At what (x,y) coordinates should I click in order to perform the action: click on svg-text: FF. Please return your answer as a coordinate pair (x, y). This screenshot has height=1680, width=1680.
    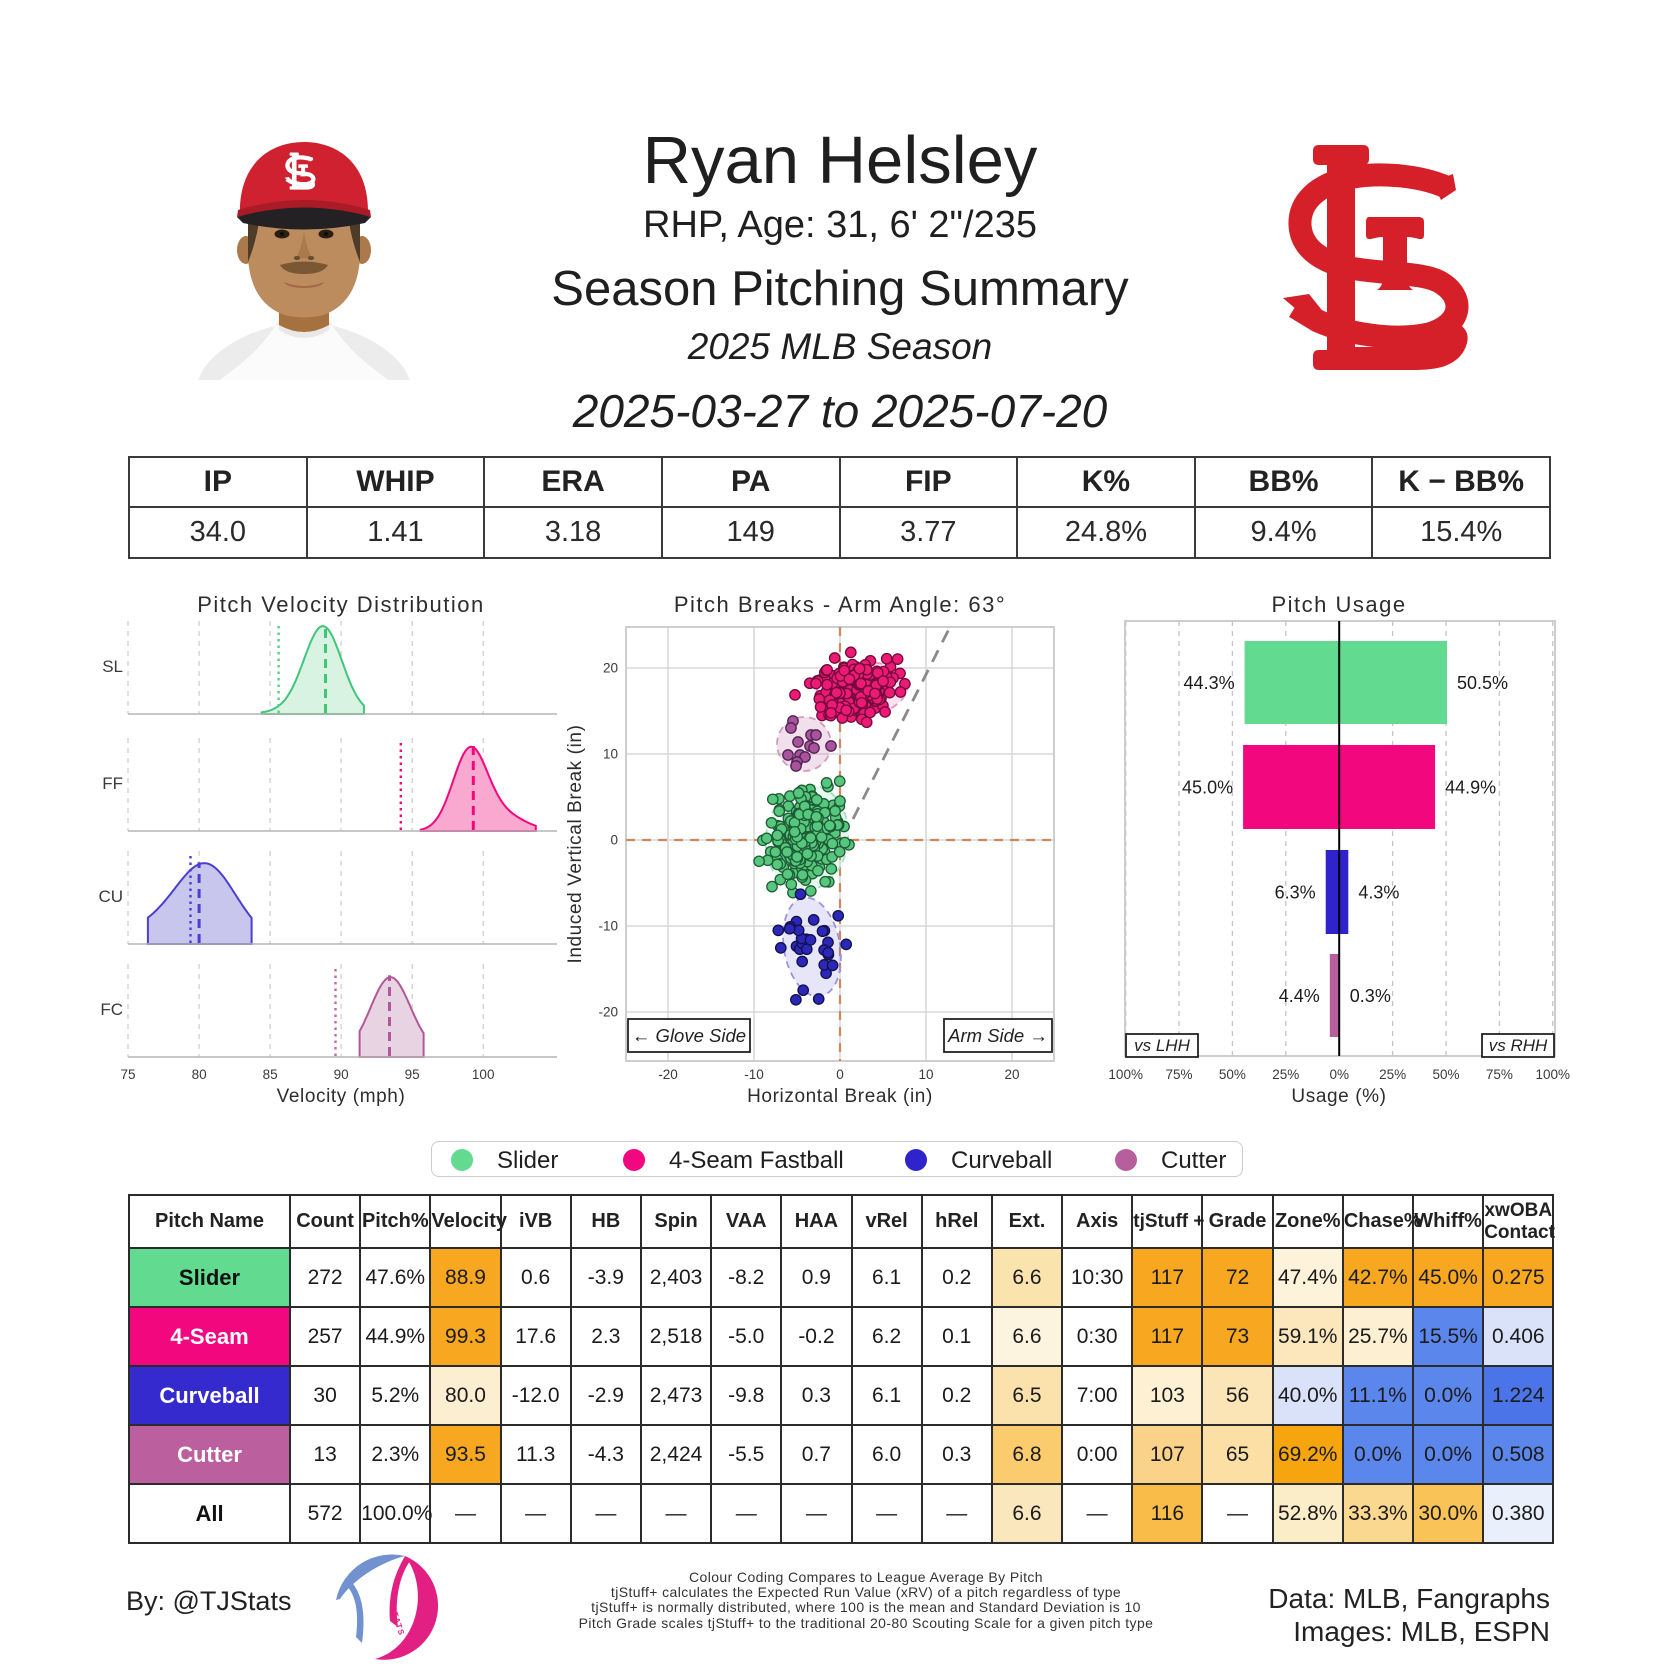
    Looking at the image, I should click on (112, 783).